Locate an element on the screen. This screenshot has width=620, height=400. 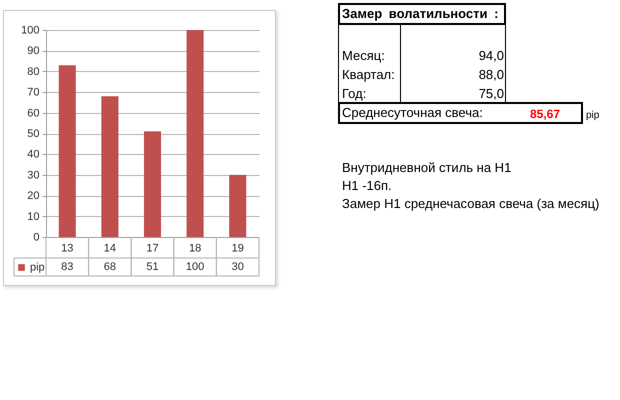
y-tick-label: 40 is located at coordinates (33, 154).